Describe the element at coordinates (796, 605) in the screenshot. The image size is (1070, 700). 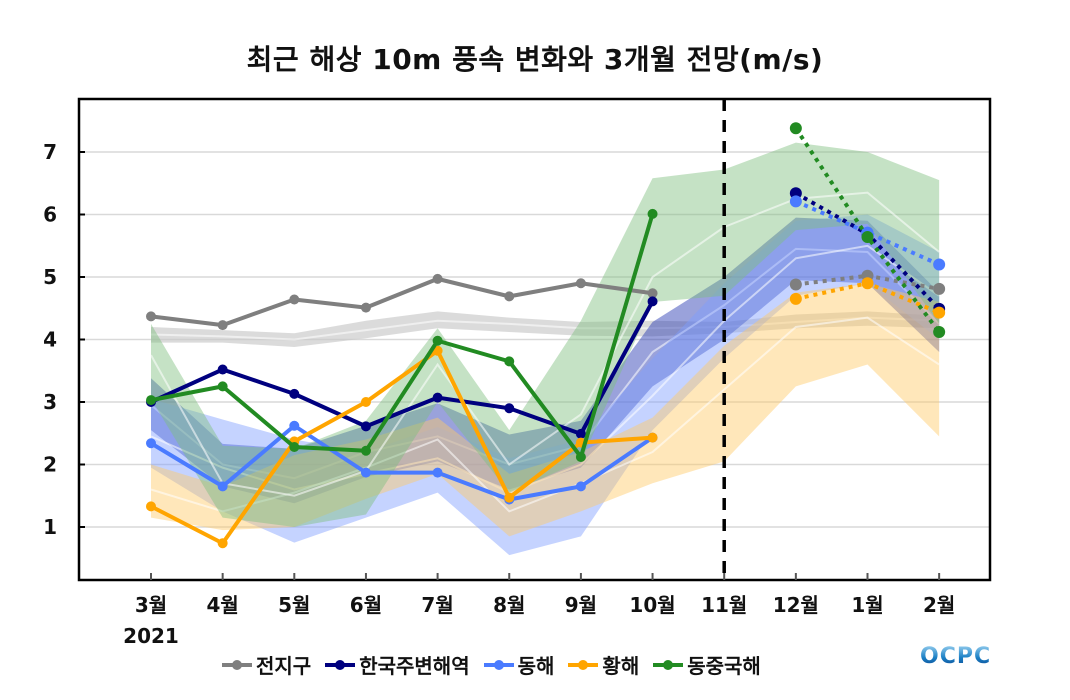
I see `x-tick-label-9: 12월` at that location.